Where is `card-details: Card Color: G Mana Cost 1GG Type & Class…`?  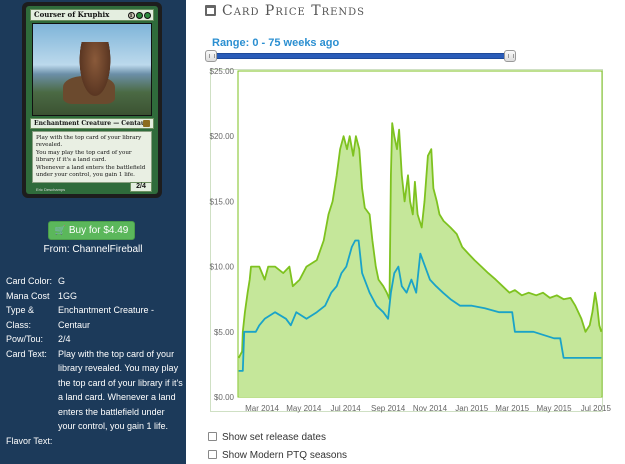 card-details: Card Color: G Mana Cost 1GG Type & Class… is located at coordinates (95, 361).